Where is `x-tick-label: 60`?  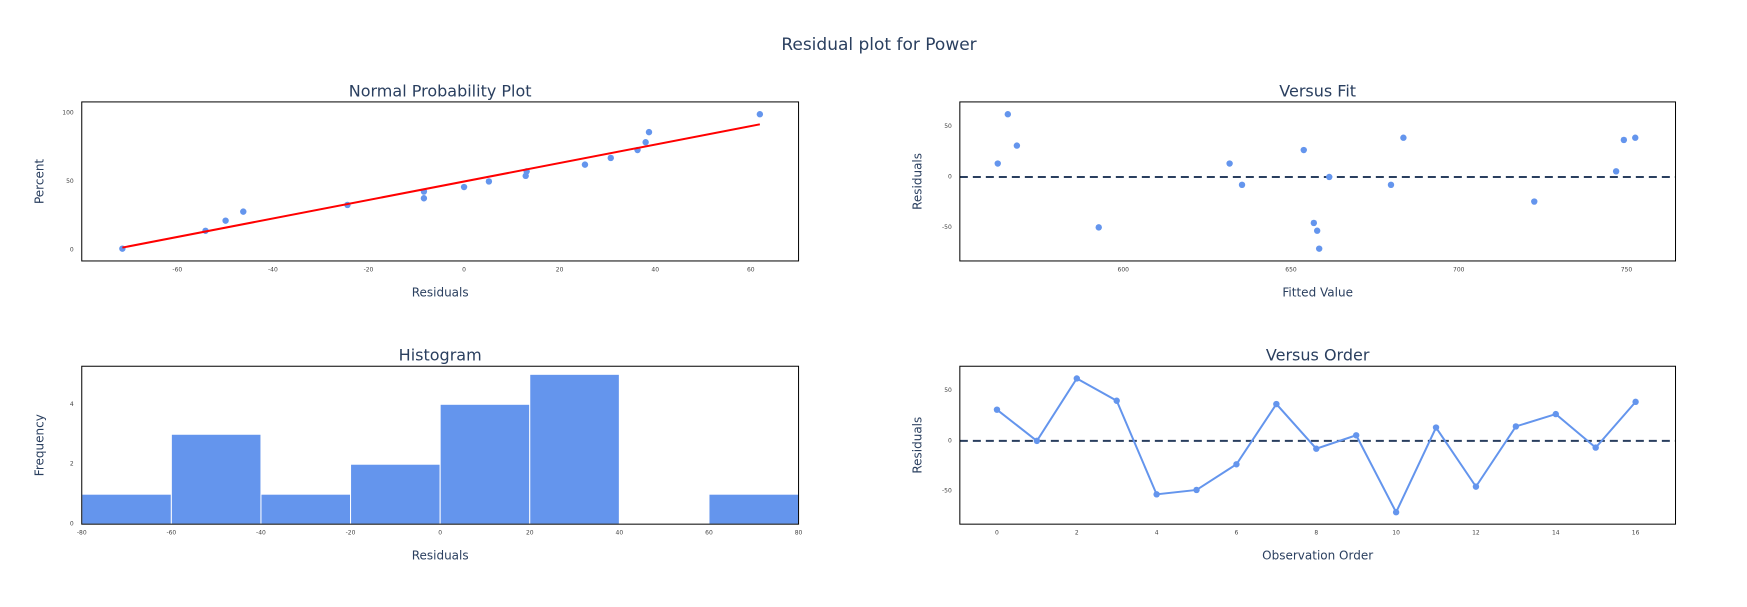
x-tick-label: 60 is located at coordinates (751, 269).